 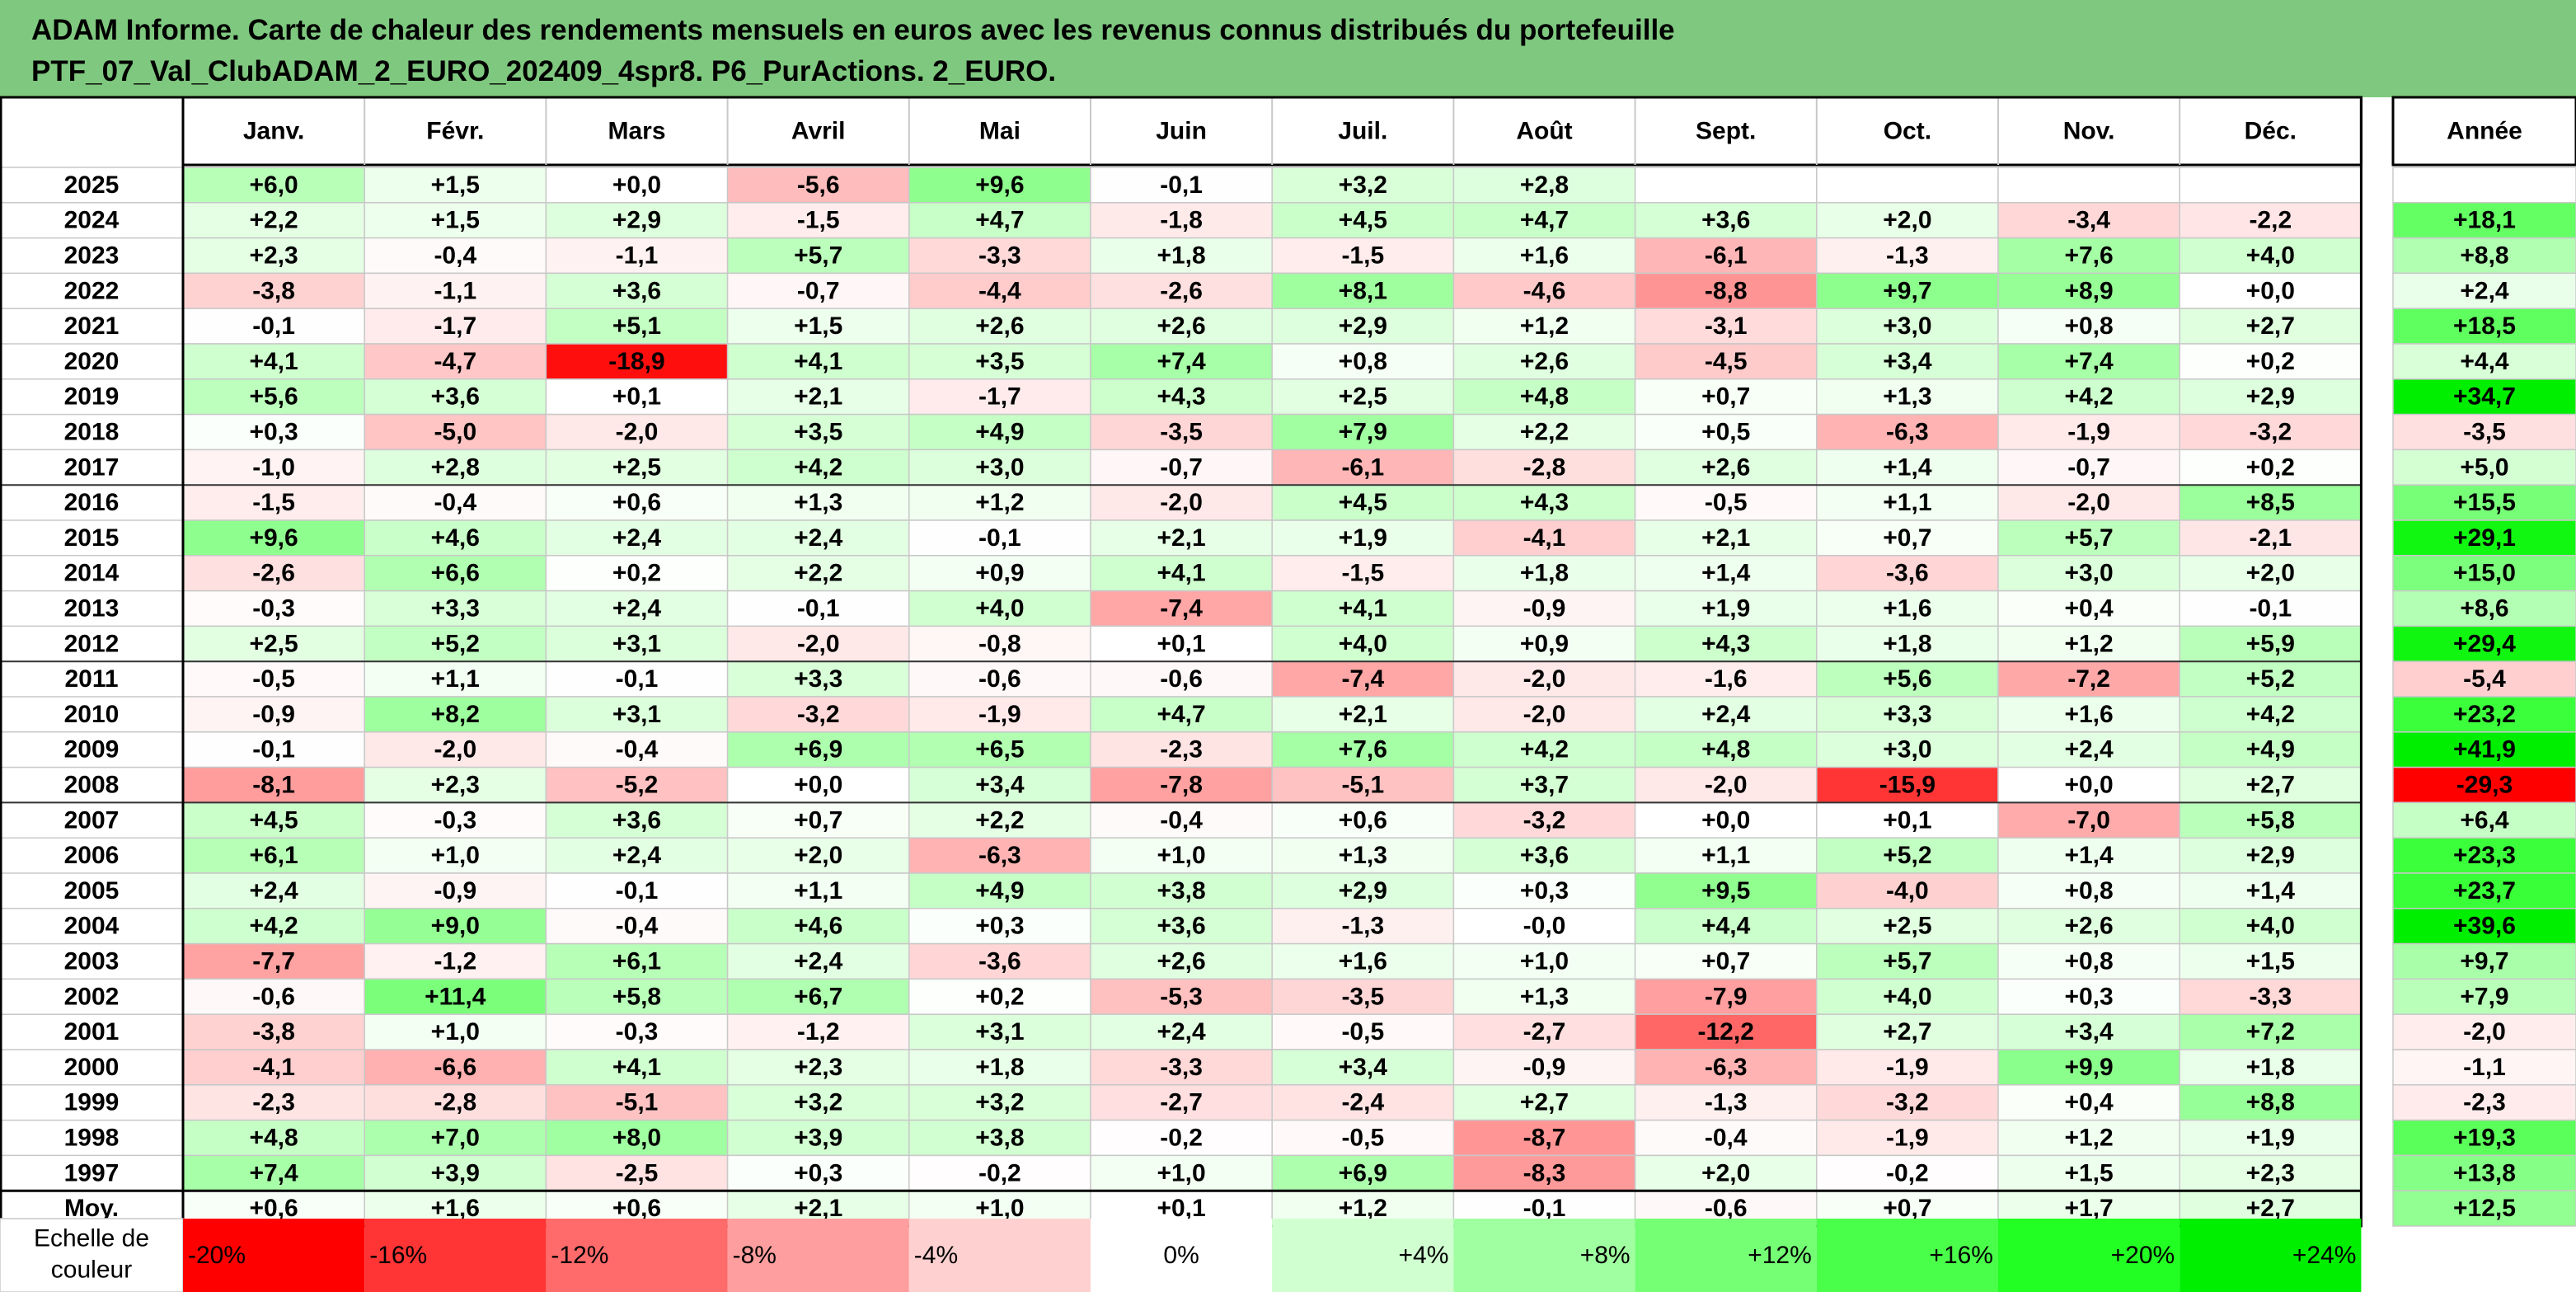 What do you see at coordinates (1726, 573) in the screenshot?
I see `cell-value: +1,4` at bounding box center [1726, 573].